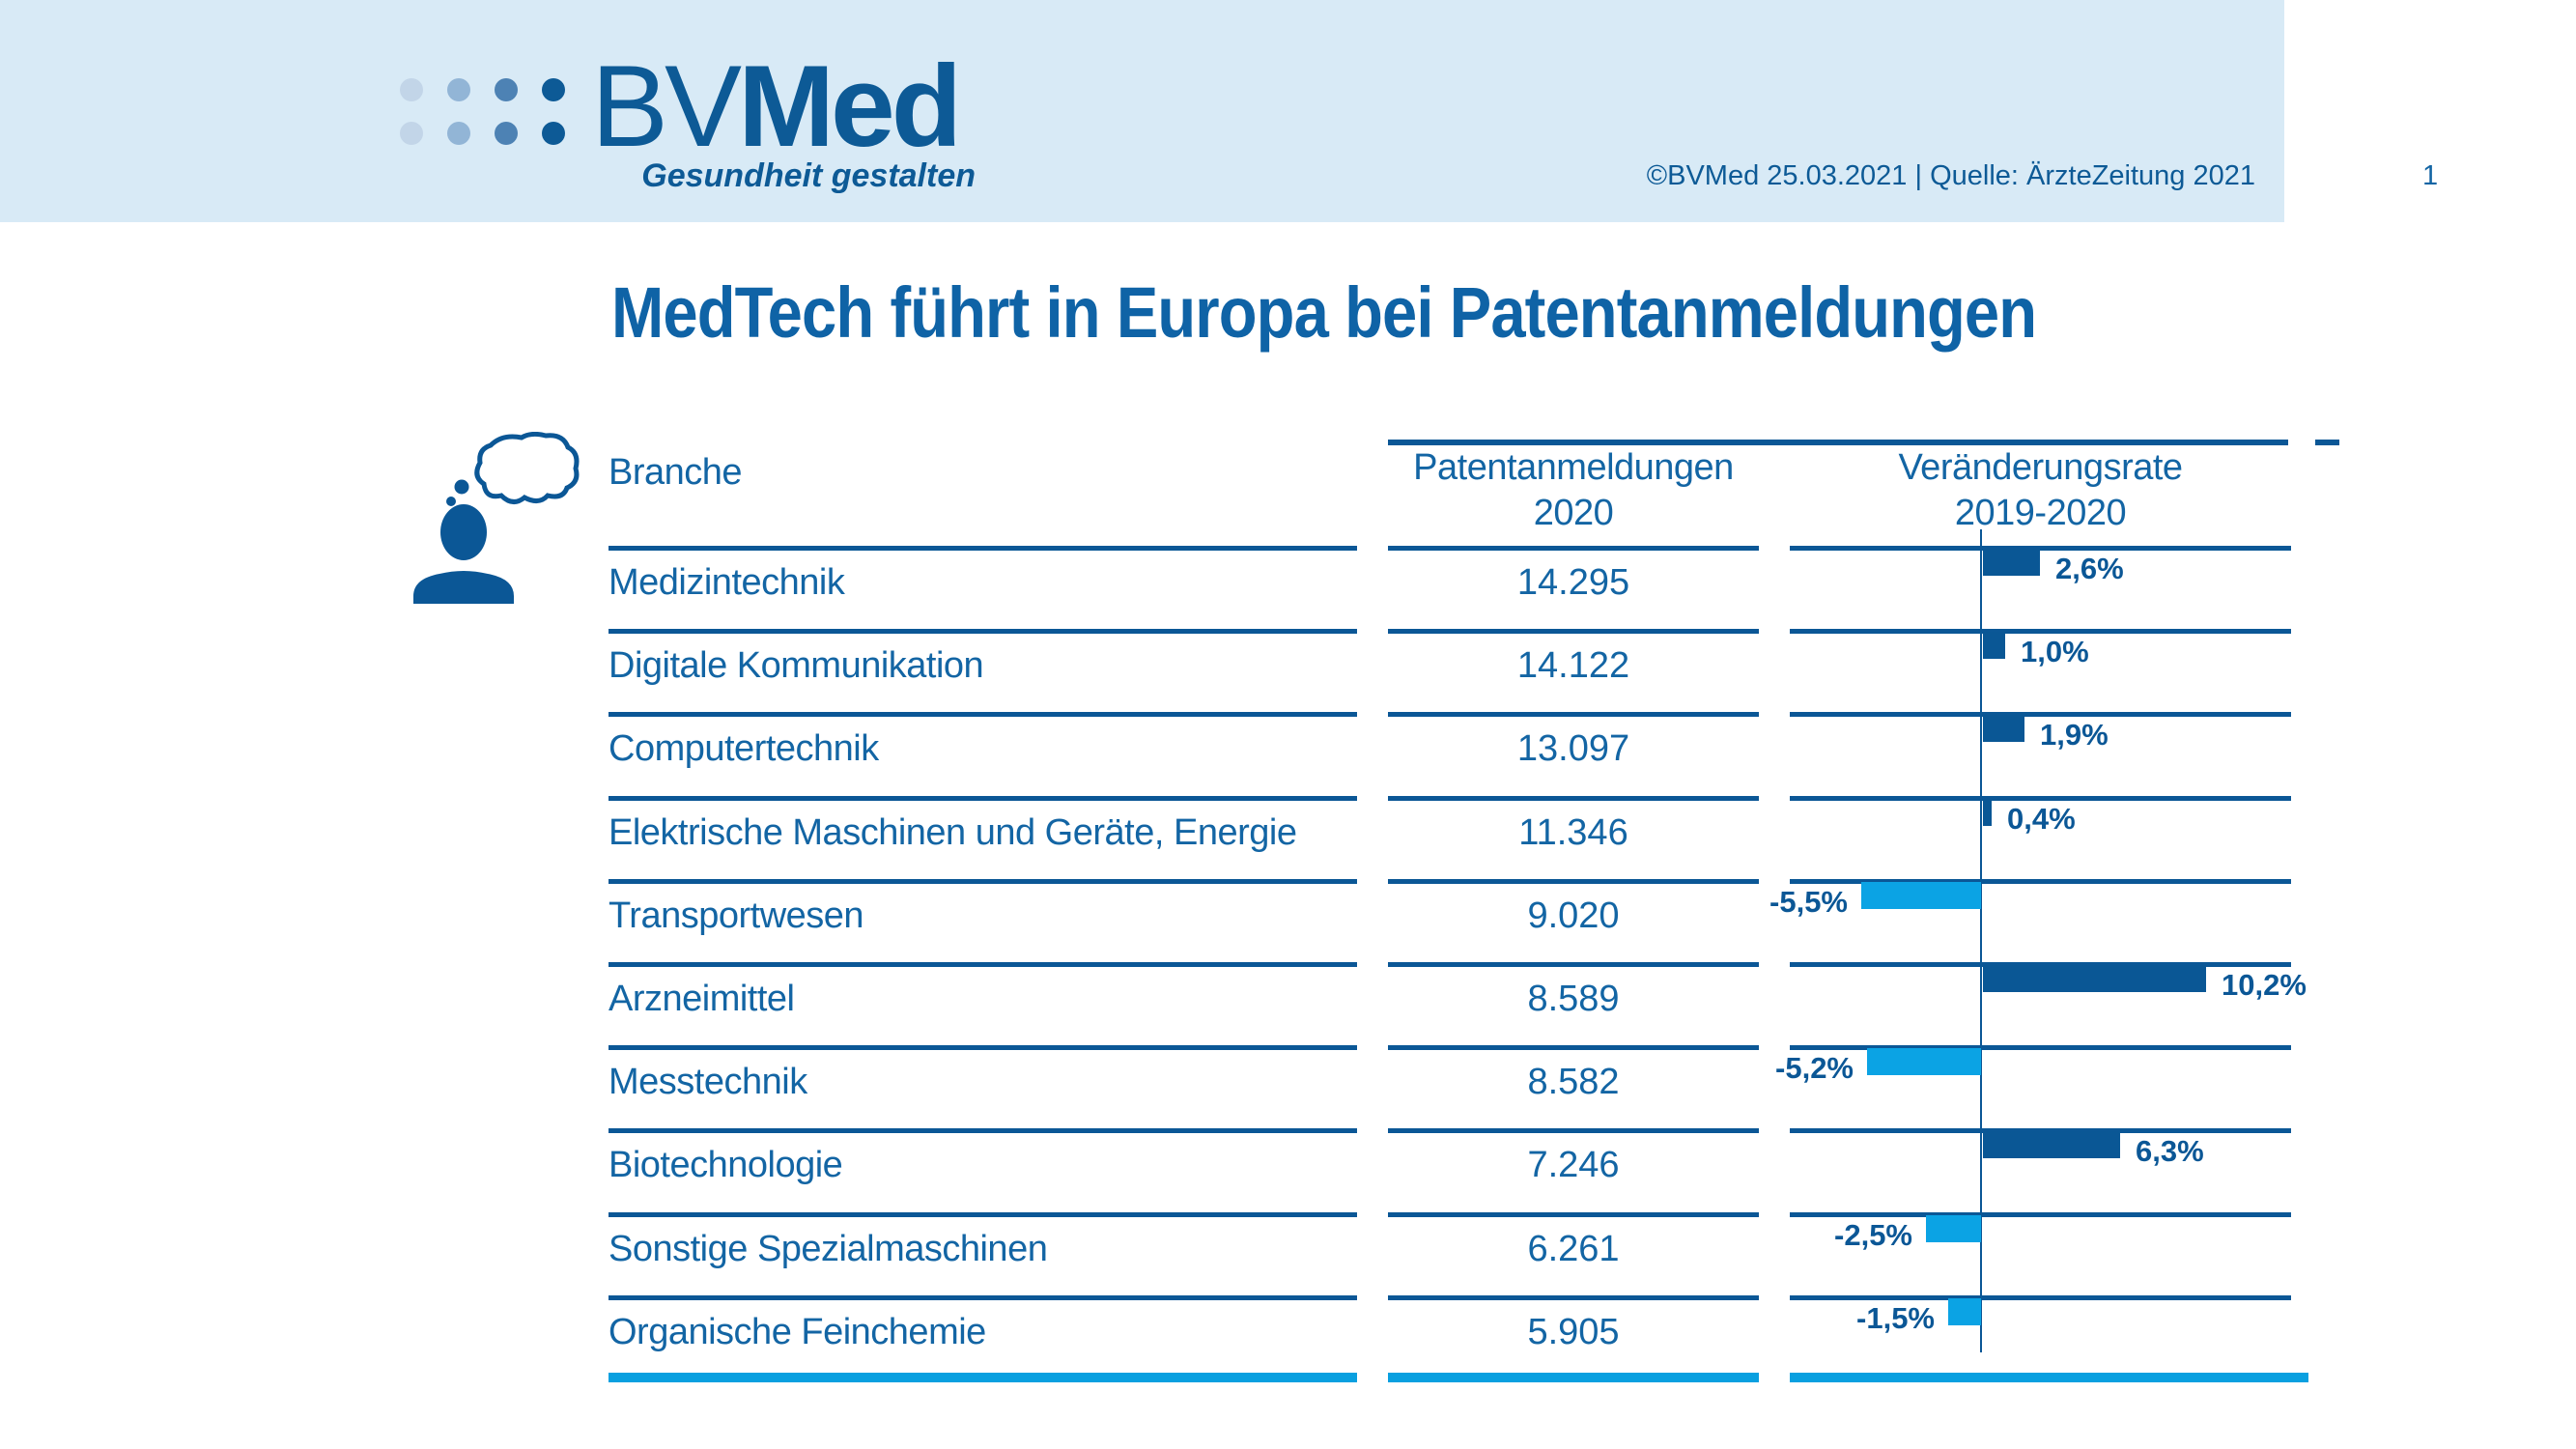  I want to click on row-label: Medizintechnik, so click(727, 582).